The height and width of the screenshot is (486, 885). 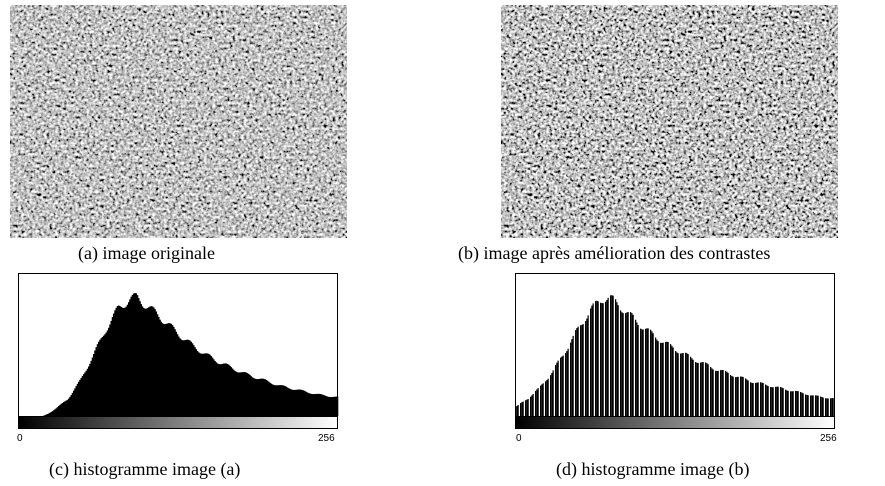 What do you see at coordinates (828, 438) in the screenshot?
I see `histogram-d-tick-max: 256` at bounding box center [828, 438].